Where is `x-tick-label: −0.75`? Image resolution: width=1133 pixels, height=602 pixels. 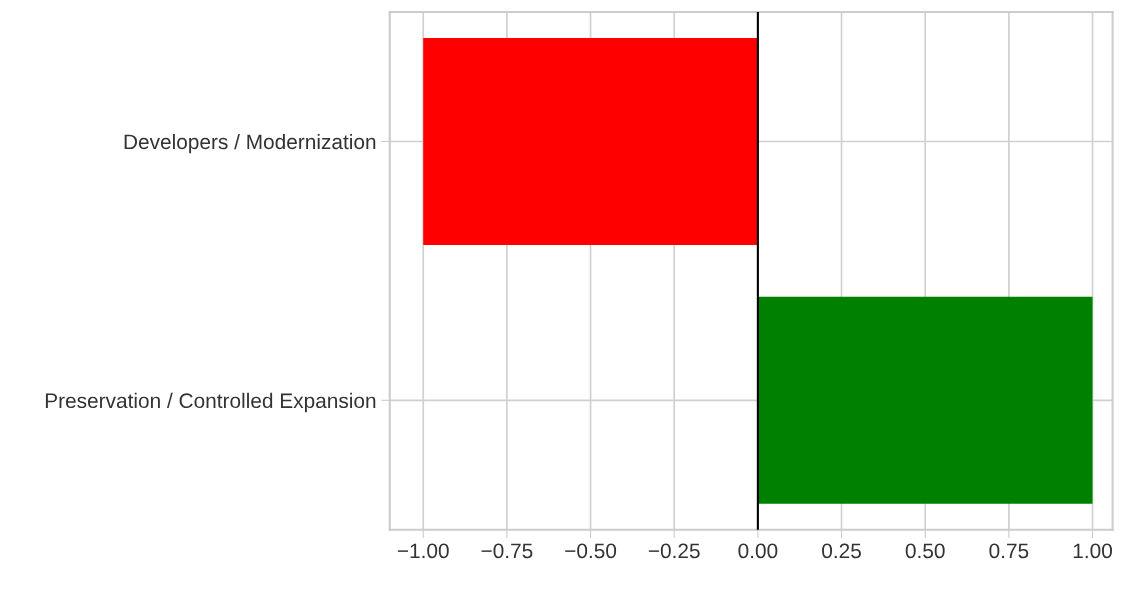 x-tick-label: −0.75 is located at coordinates (507, 551).